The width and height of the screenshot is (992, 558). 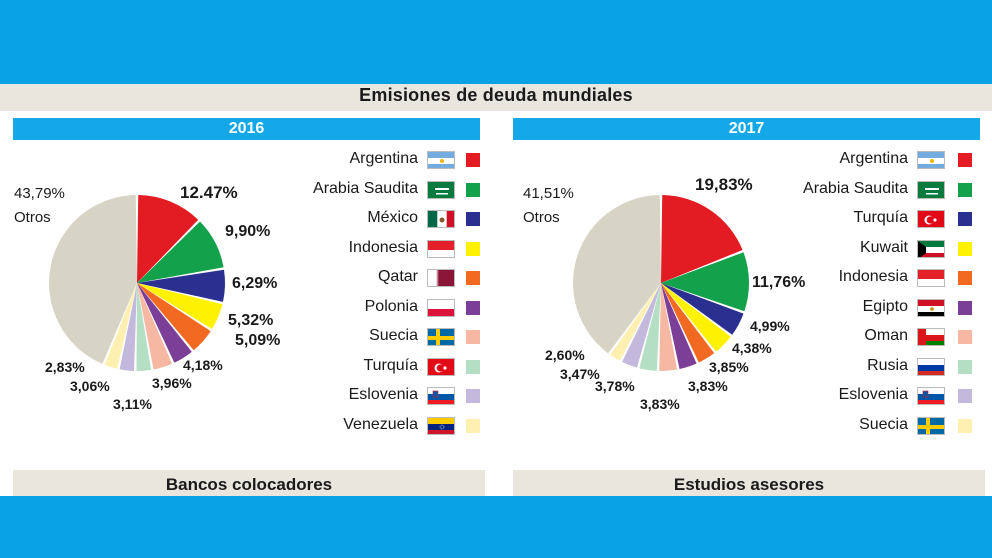 What do you see at coordinates (203, 365) in the screenshot?
I see `value-label-polonia: 4,18%` at bounding box center [203, 365].